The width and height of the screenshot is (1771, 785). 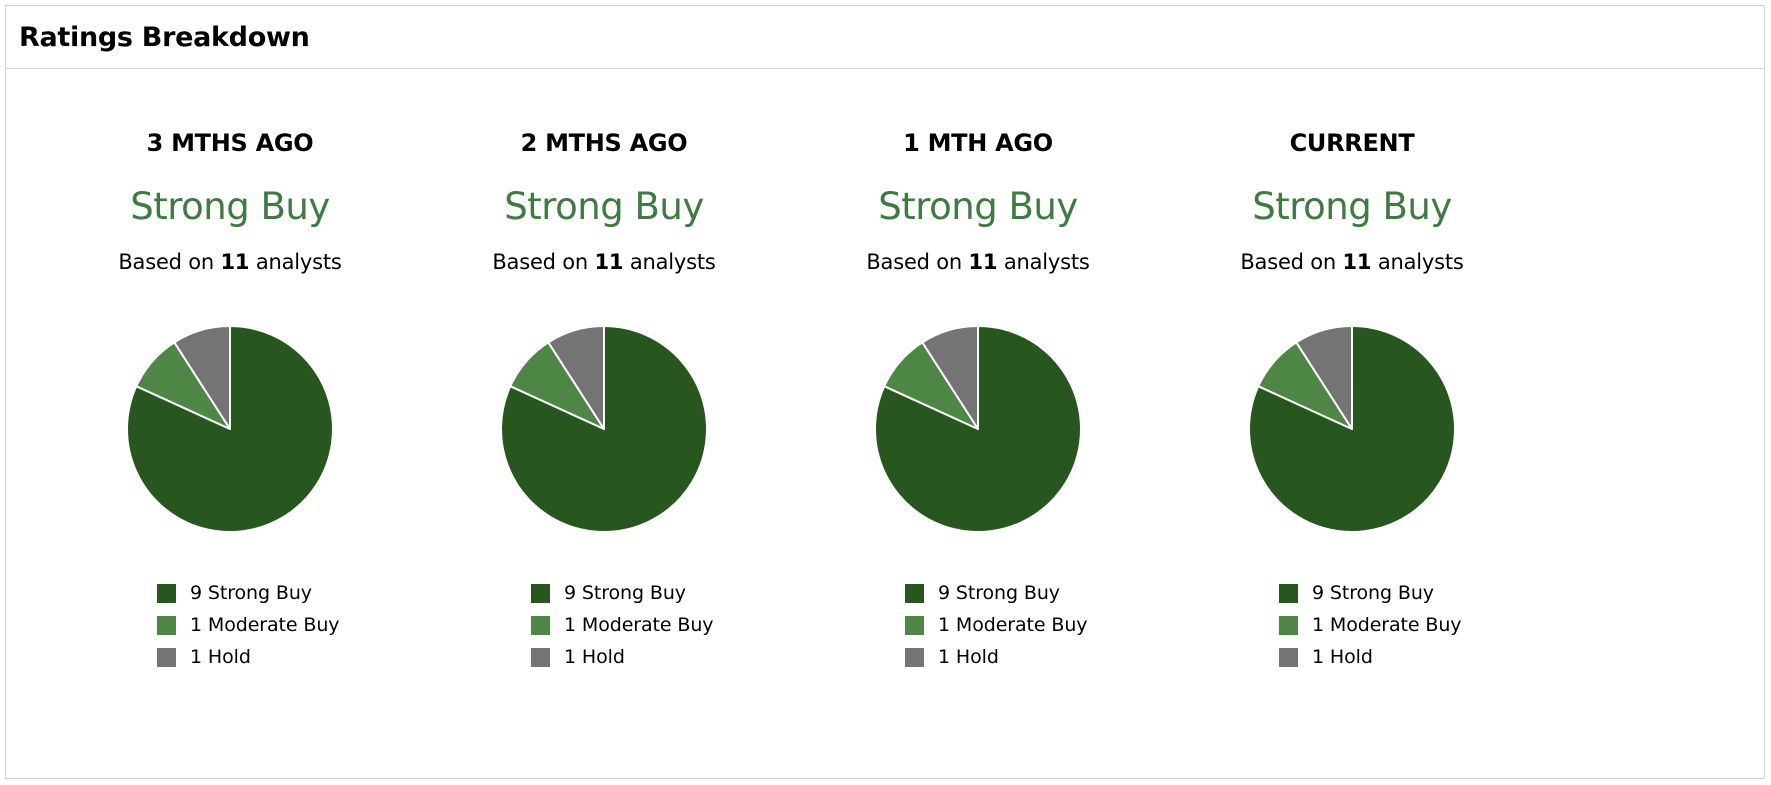 What do you see at coordinates (978, 143) in the screenshot?
I see `period-label: 1 MTH AGO` at bounding box center [978, 143].